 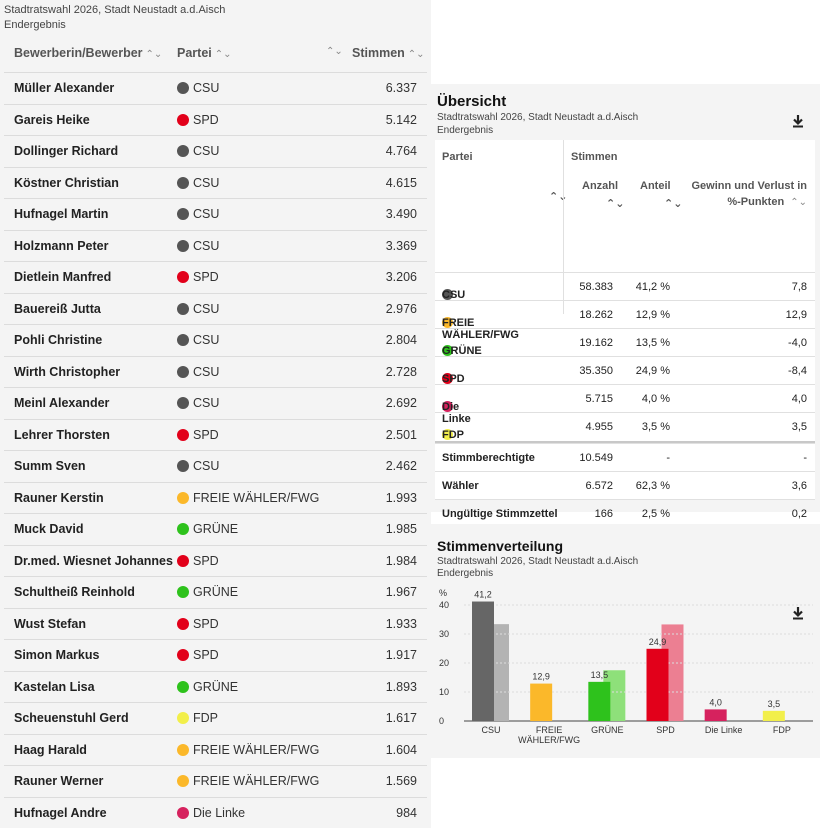 I want to click on table-row: Wirth Christopher CSU 2.728, so click(x=215, y=371).